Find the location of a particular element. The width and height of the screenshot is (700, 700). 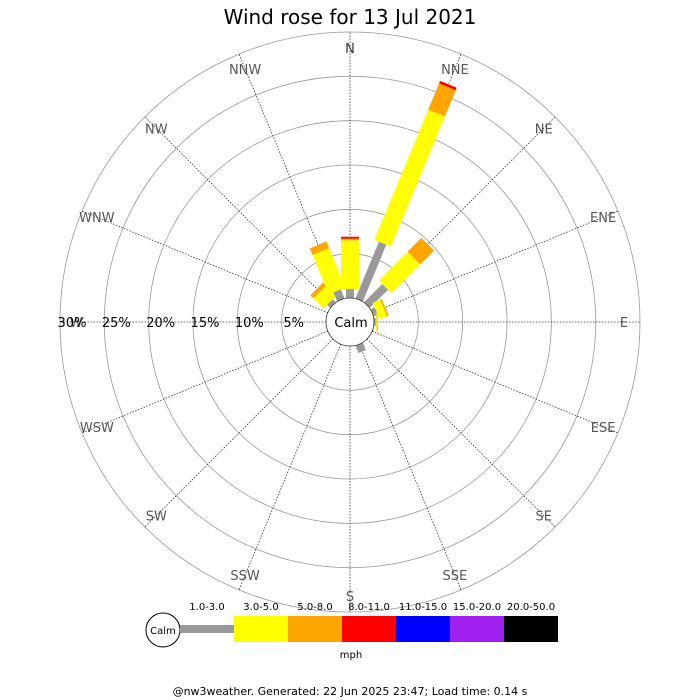

direction-label-wnw: WNW is located at coordinates (97, 218).